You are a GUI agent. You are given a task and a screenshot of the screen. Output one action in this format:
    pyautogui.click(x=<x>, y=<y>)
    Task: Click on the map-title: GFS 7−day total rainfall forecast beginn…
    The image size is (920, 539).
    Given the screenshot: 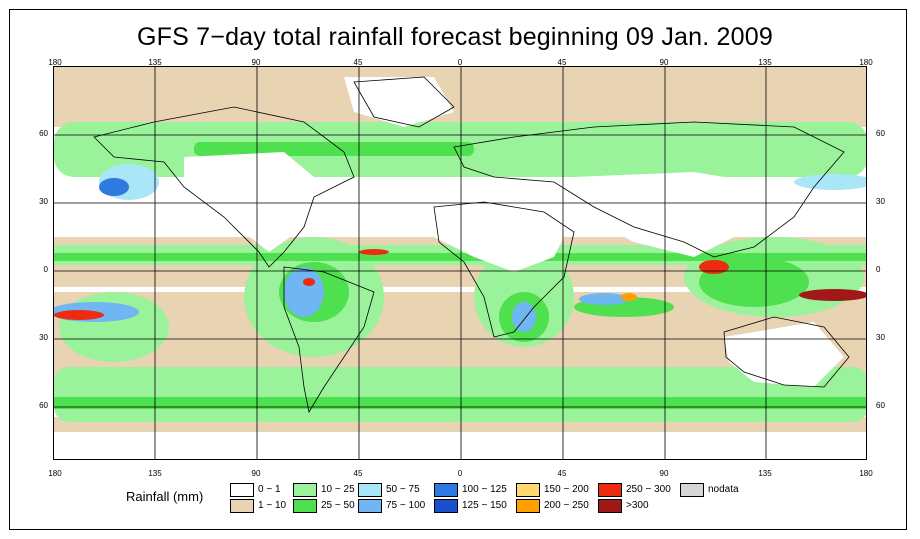 What is the action you would take?
    pyautogui.click(x=455, y=37)
    